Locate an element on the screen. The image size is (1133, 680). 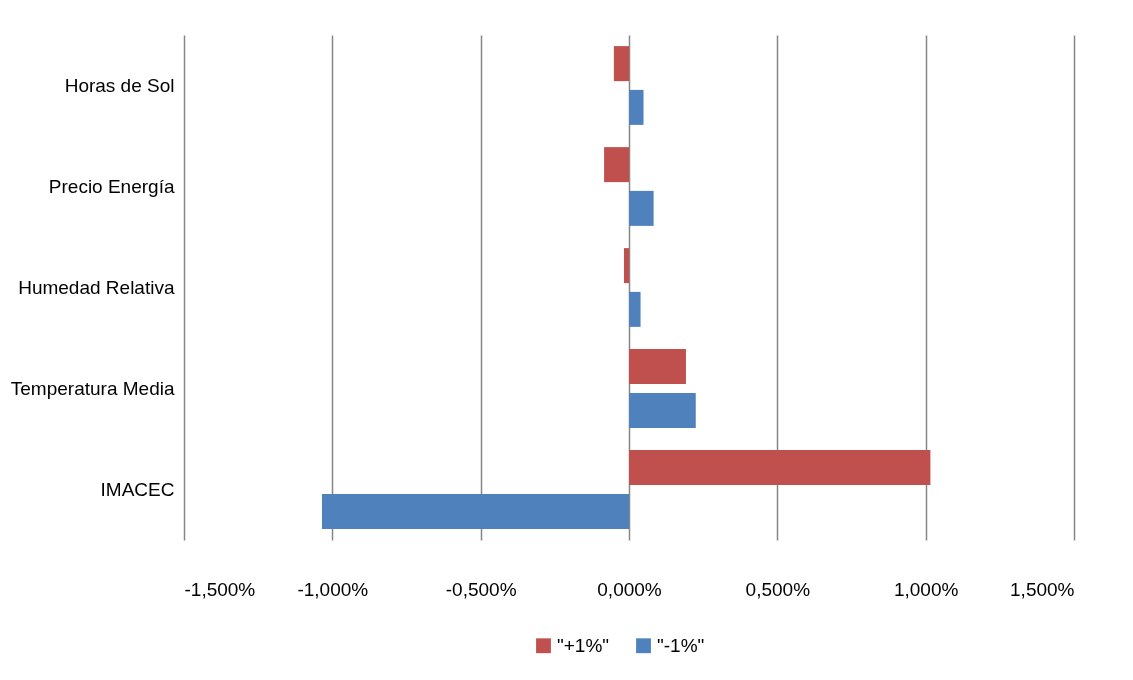
x-tick-label: 0,500% is located at coordinates (778, 589).